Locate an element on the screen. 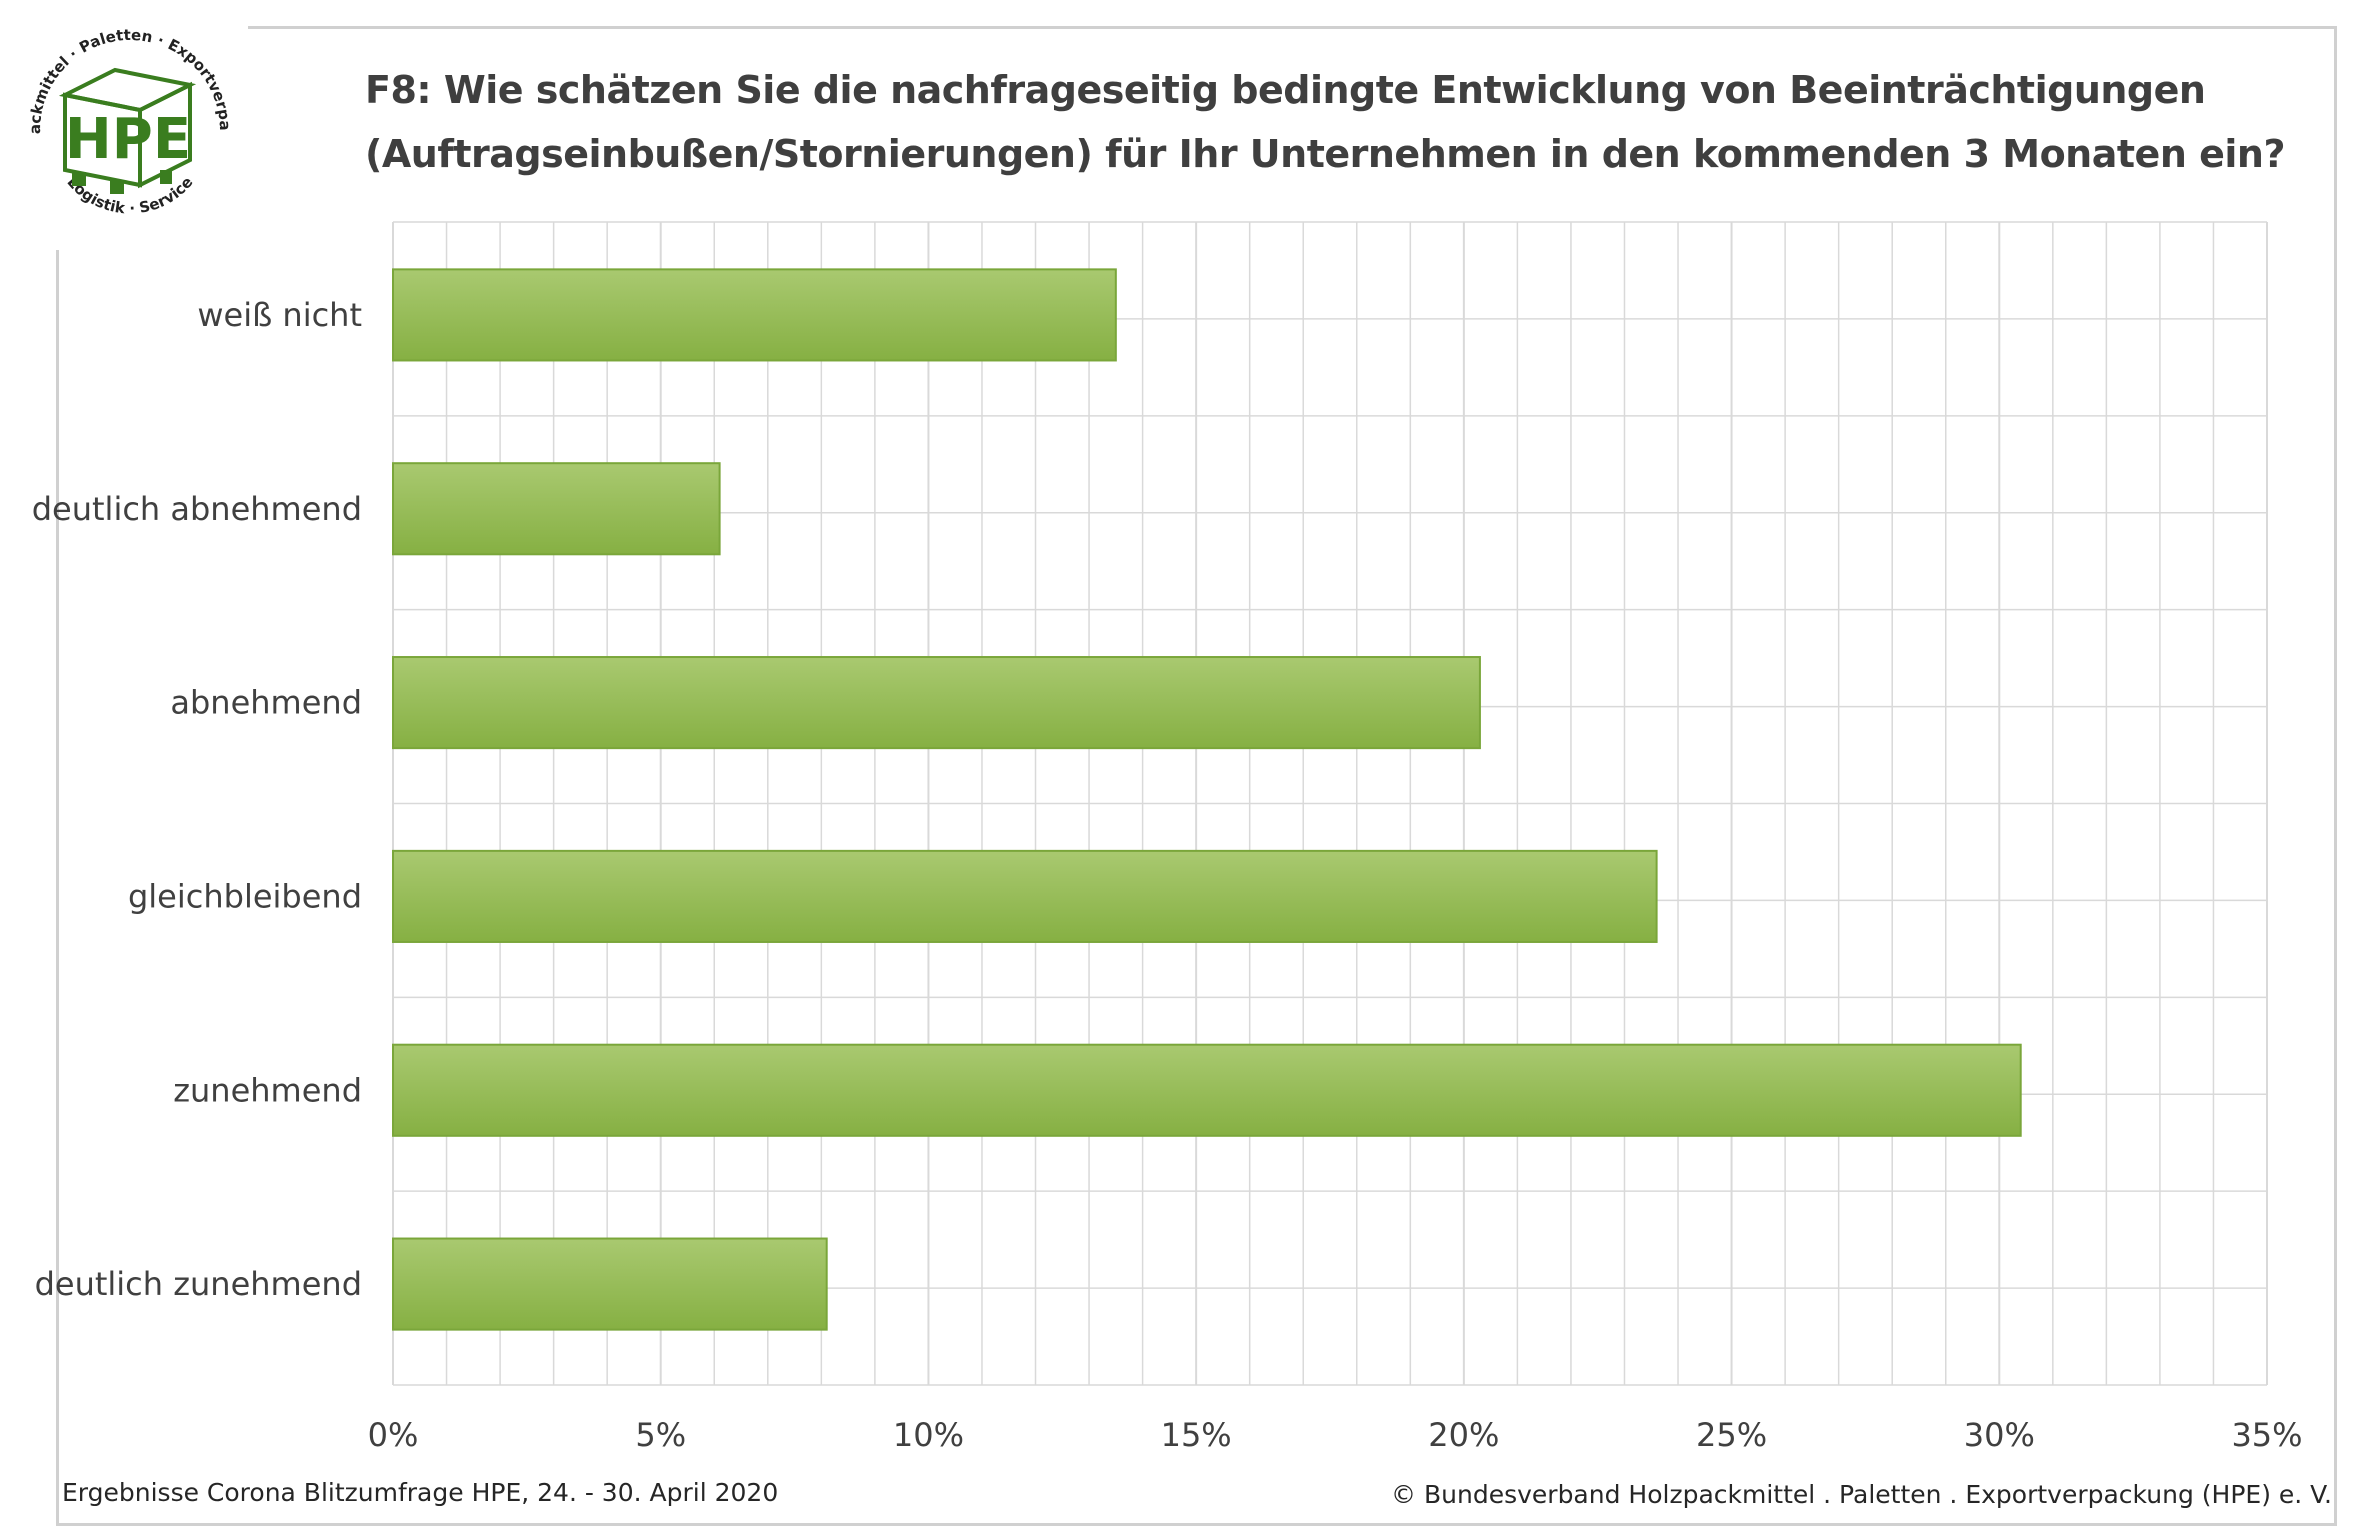 Image resolution: width=2362 pixels, height=1526 pixels. x-tick-label: 35% is located at coordinates (2266, 1435).